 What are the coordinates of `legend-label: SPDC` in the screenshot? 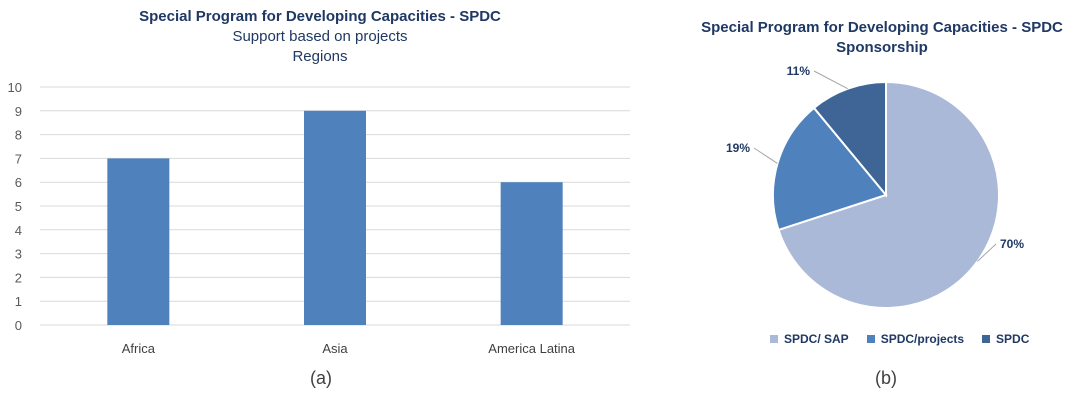 It's located at (1013, 339).